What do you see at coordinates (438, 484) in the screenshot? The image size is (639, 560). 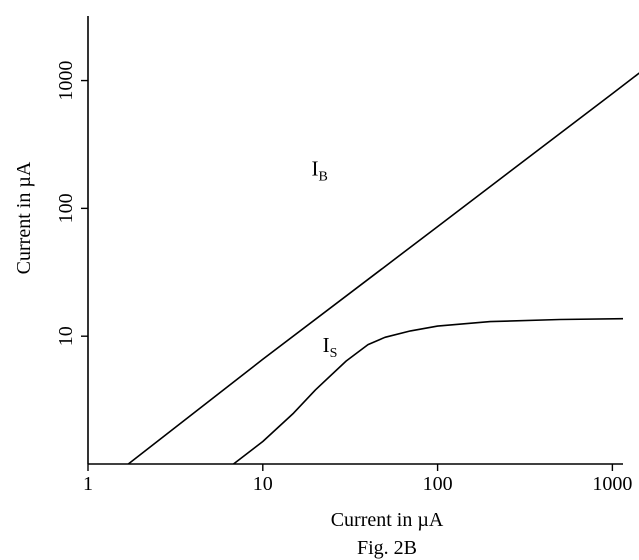 I see `x-tick-label-100: 100` at bounding box center [438, 484].